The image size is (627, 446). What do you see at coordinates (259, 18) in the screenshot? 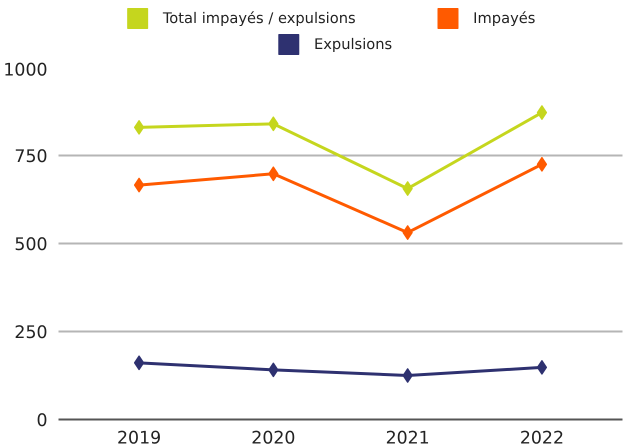
I see `legend-label: Total impayés / expulsions` at bounding box center [259, 18].